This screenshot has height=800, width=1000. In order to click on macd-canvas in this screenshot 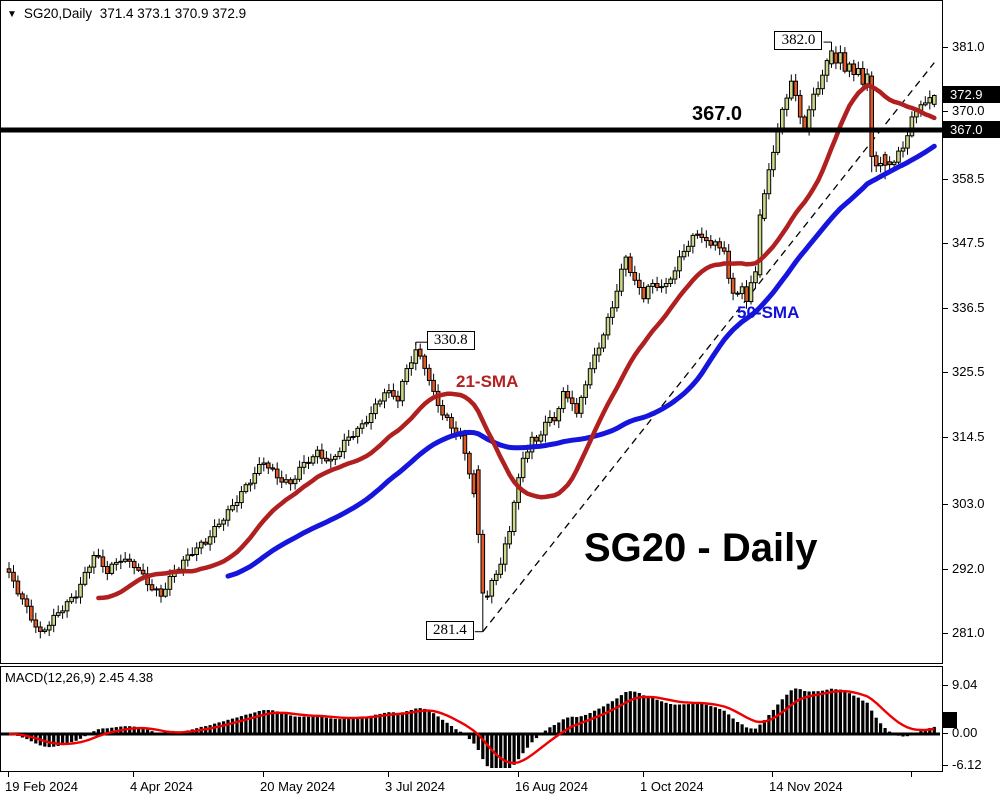, I will do `click(470, 718)`.